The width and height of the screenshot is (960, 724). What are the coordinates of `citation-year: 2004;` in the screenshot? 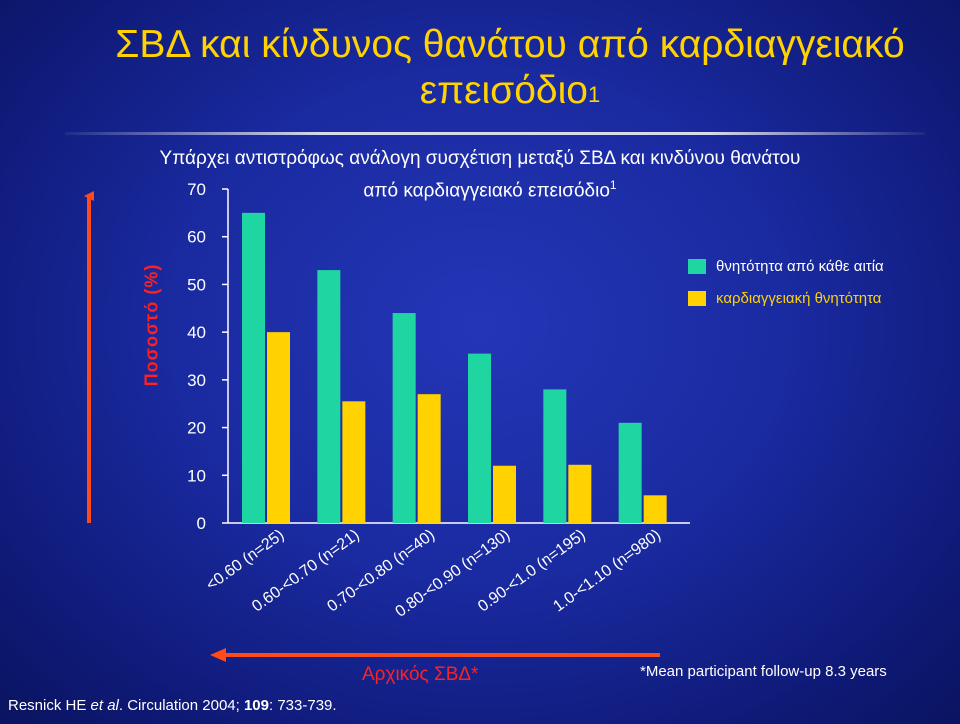 It's located at (221, 705).